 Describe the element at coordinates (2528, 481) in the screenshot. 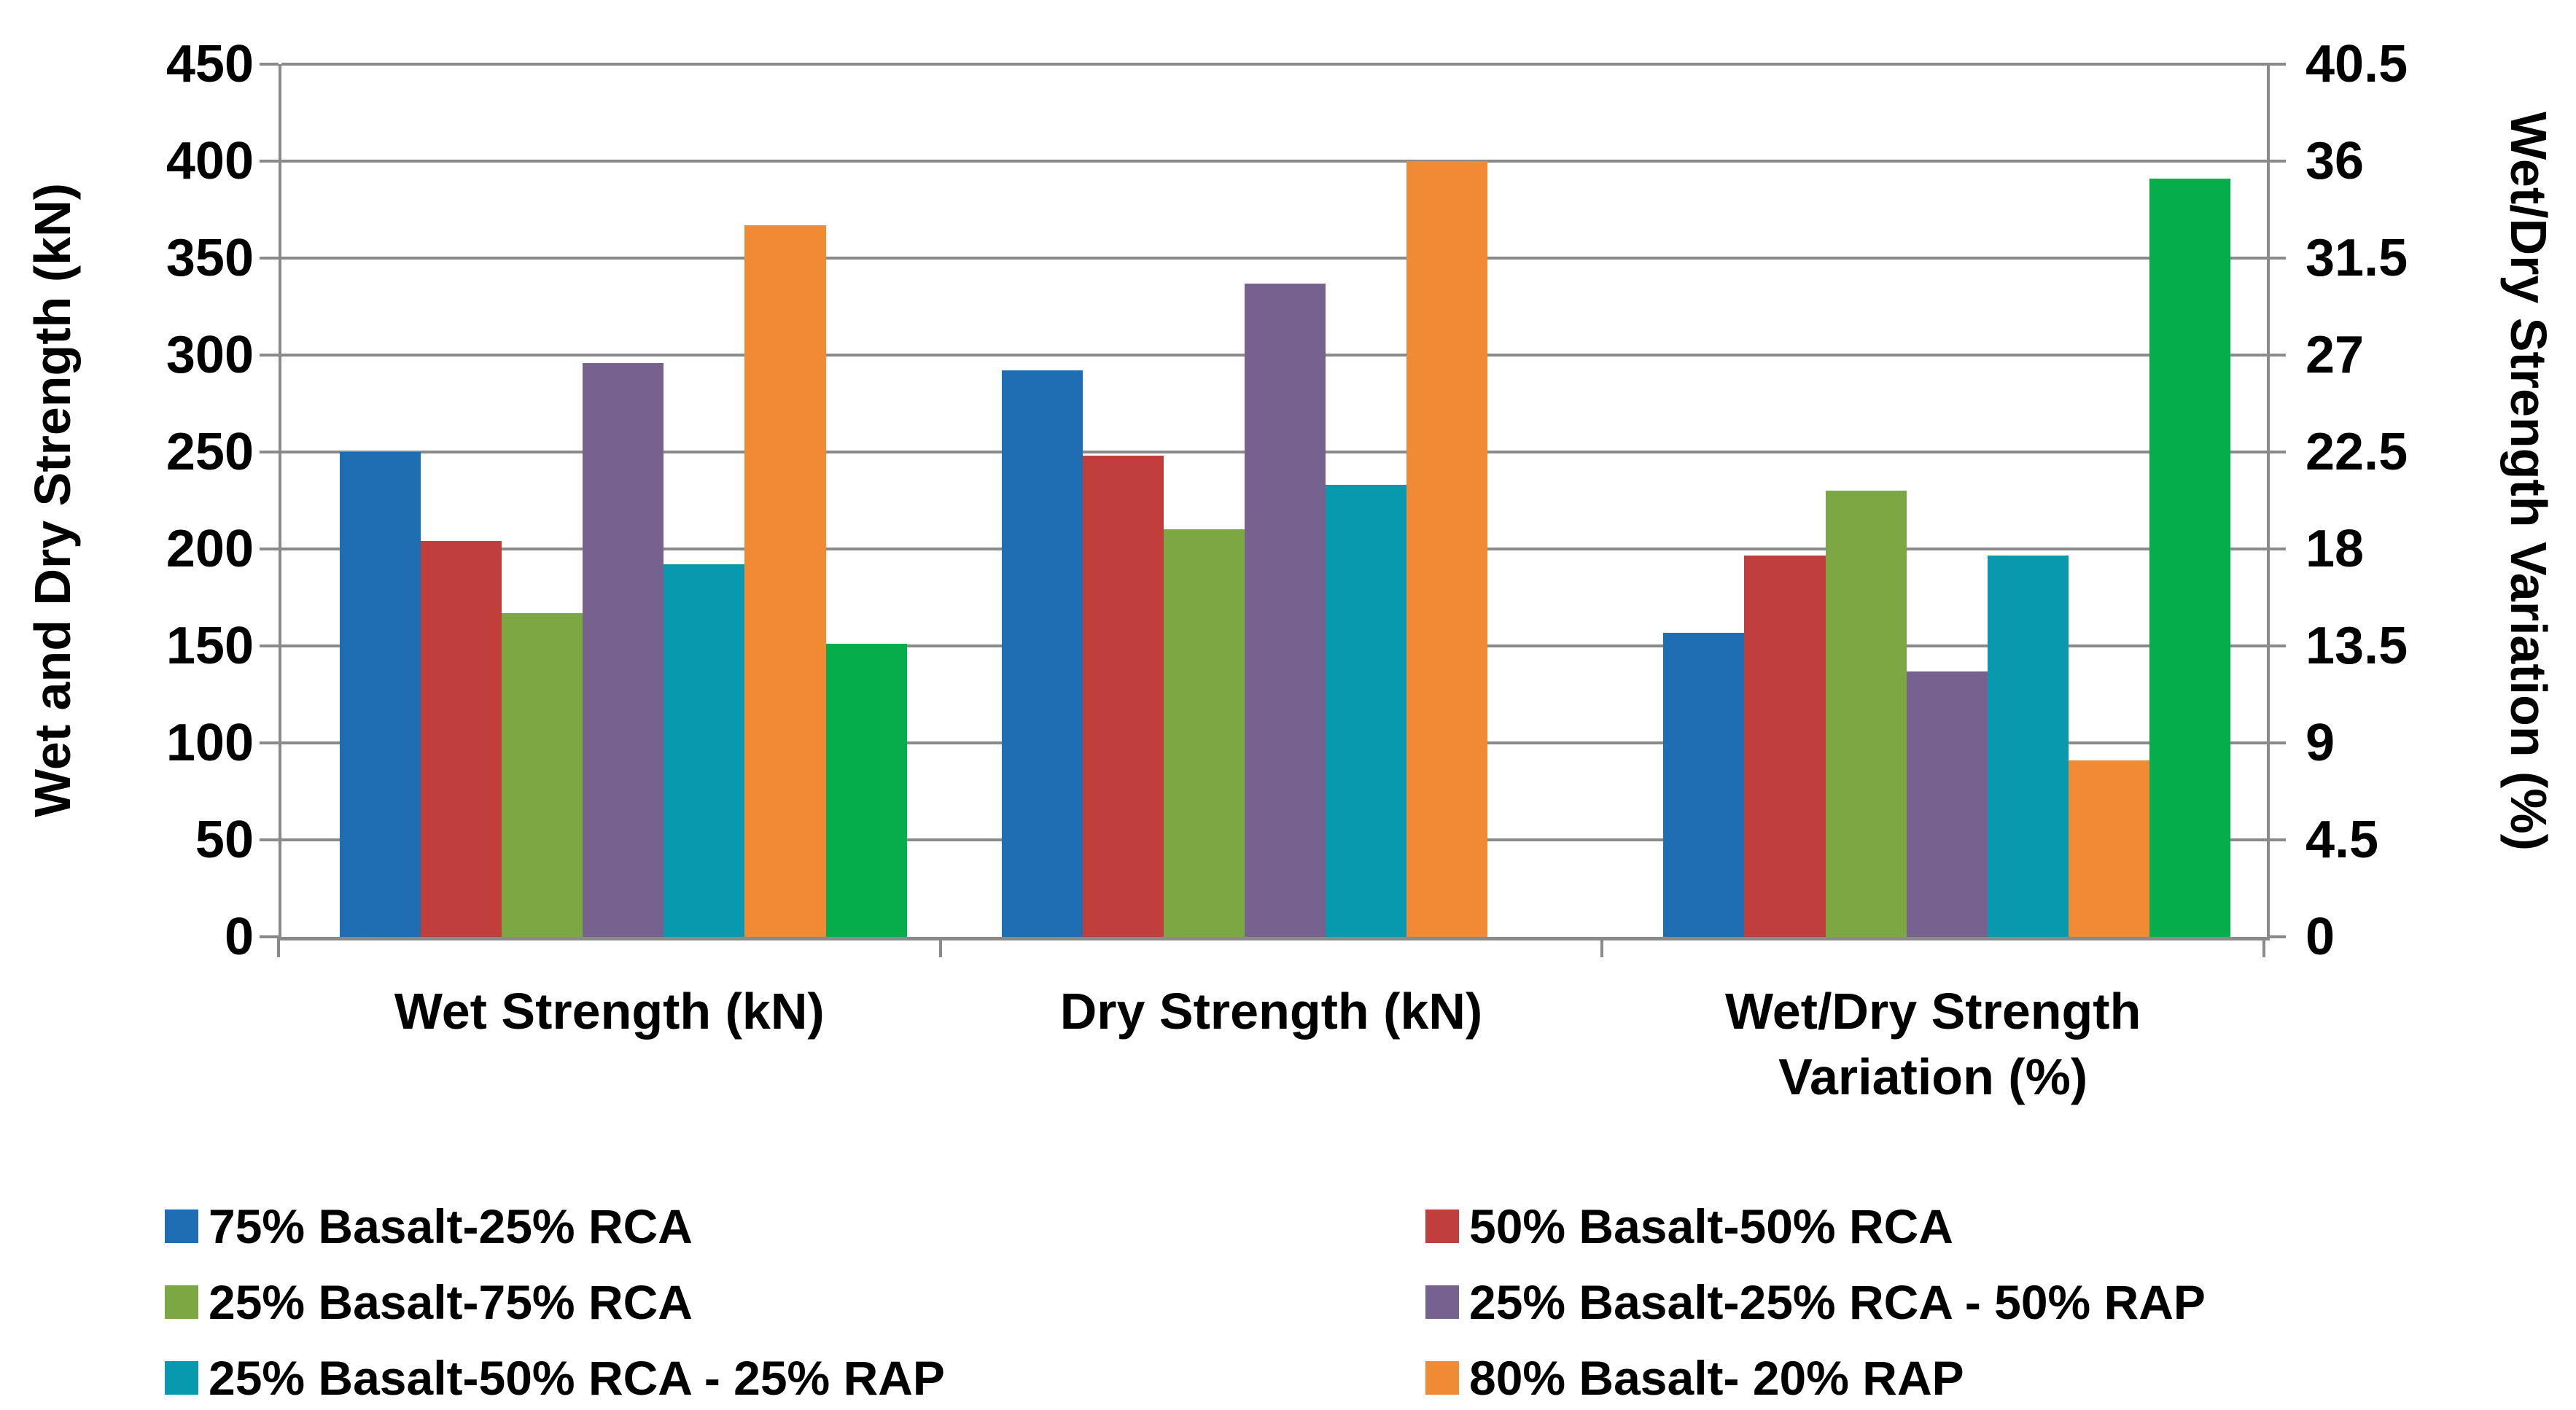

I see `right-axis-title: Wet/Dry Strength Variation (%)` at that location.